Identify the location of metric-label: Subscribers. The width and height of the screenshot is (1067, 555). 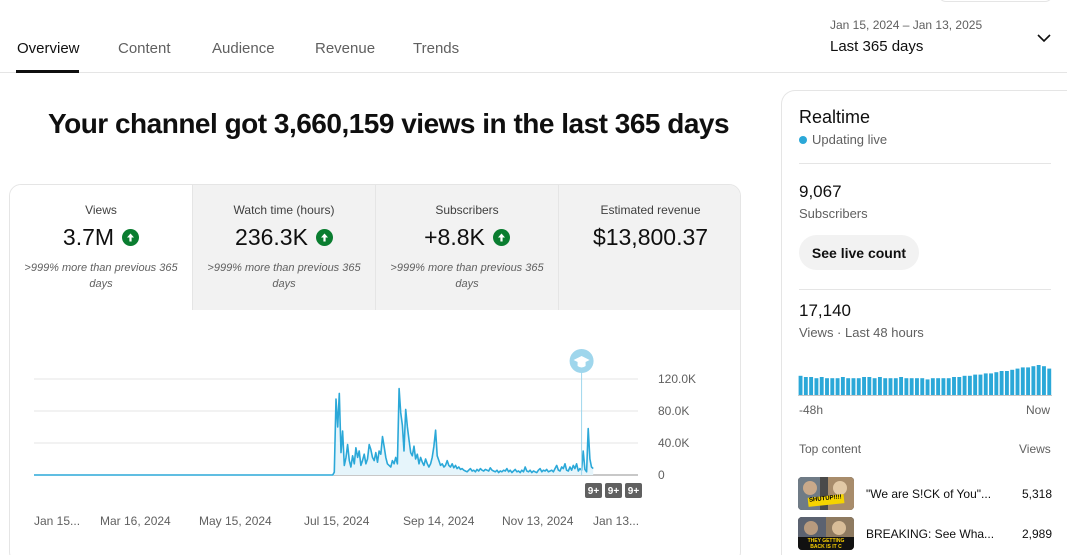
(467, 210).